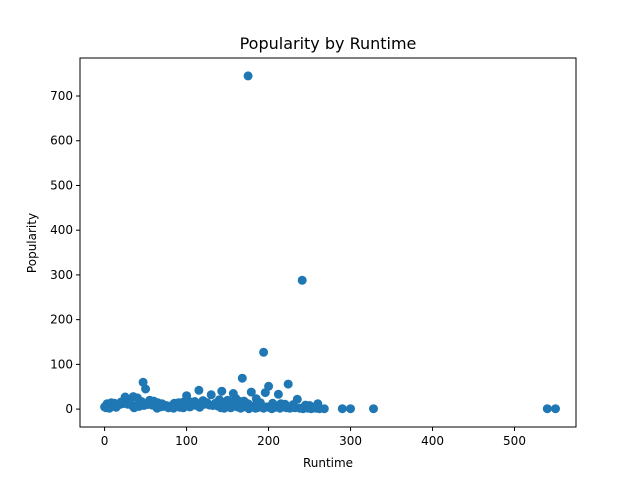 The image size is (640, 480). Describe the element at coordinates (514, 441) in the screenshot. I see `x-tick-label: 500` at that location.